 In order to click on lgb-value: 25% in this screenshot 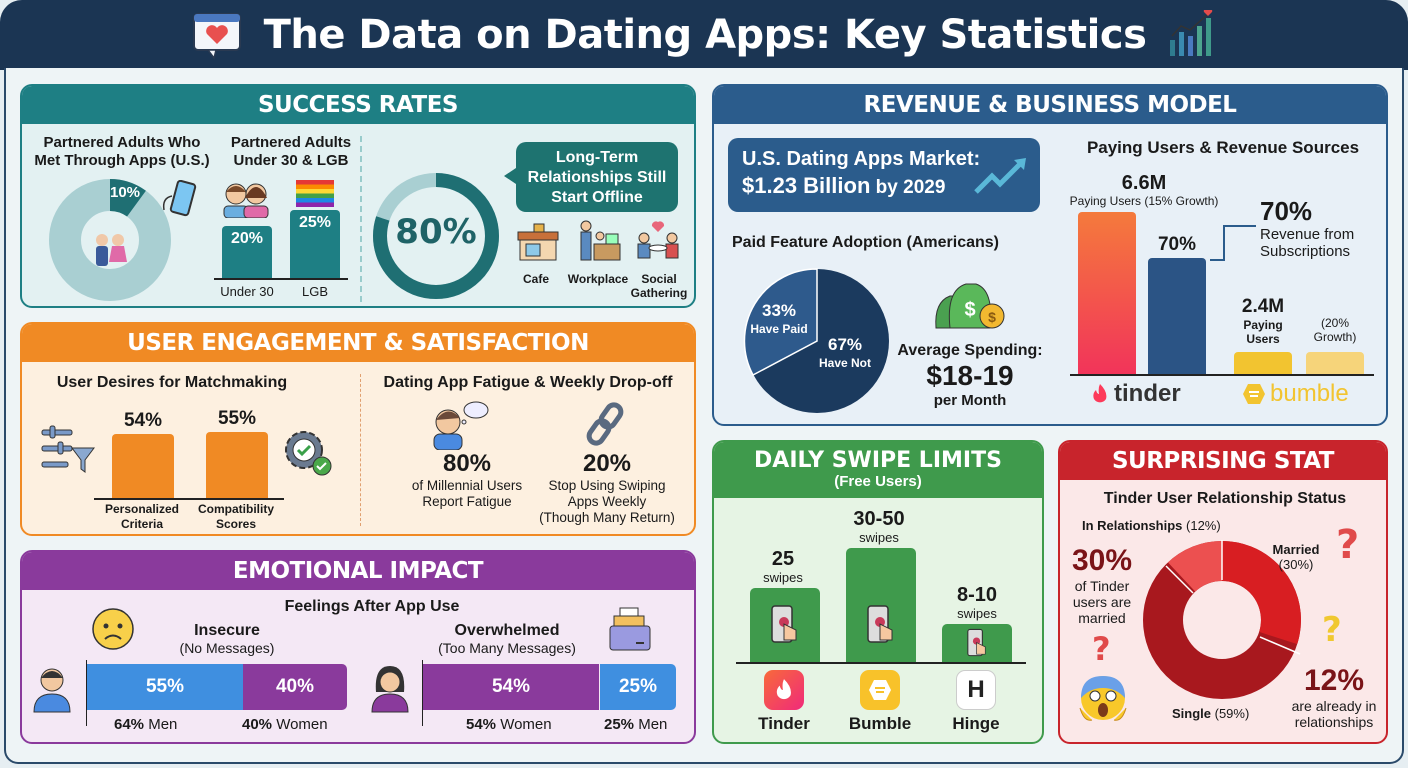, I will do `click(315, 222)`.